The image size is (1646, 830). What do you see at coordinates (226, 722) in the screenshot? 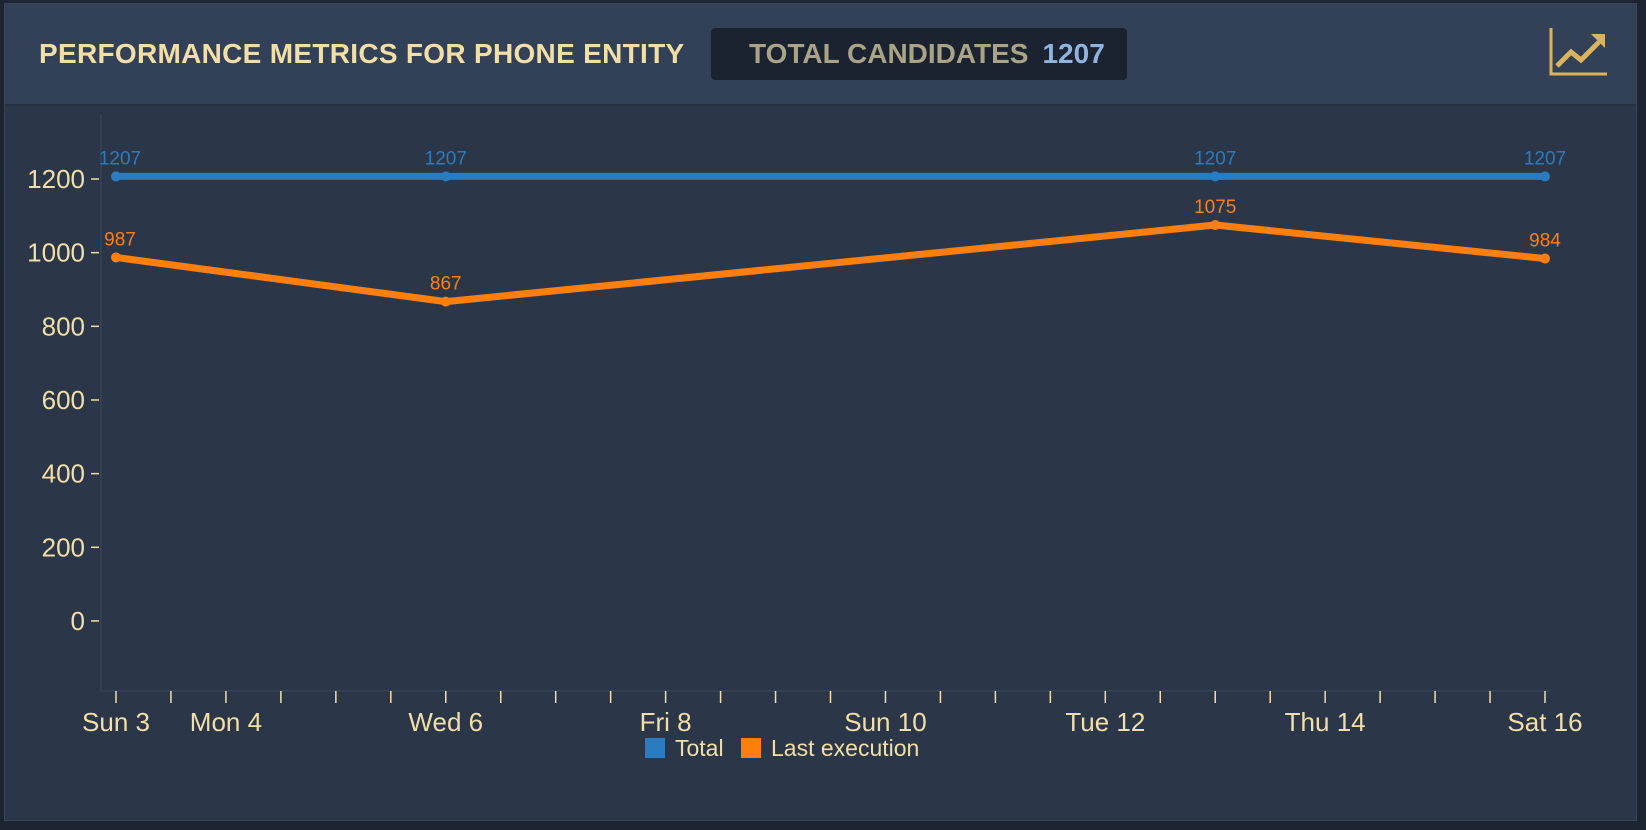
I see `x-tick-label: Mon 4` at bounding box center [226, 722].